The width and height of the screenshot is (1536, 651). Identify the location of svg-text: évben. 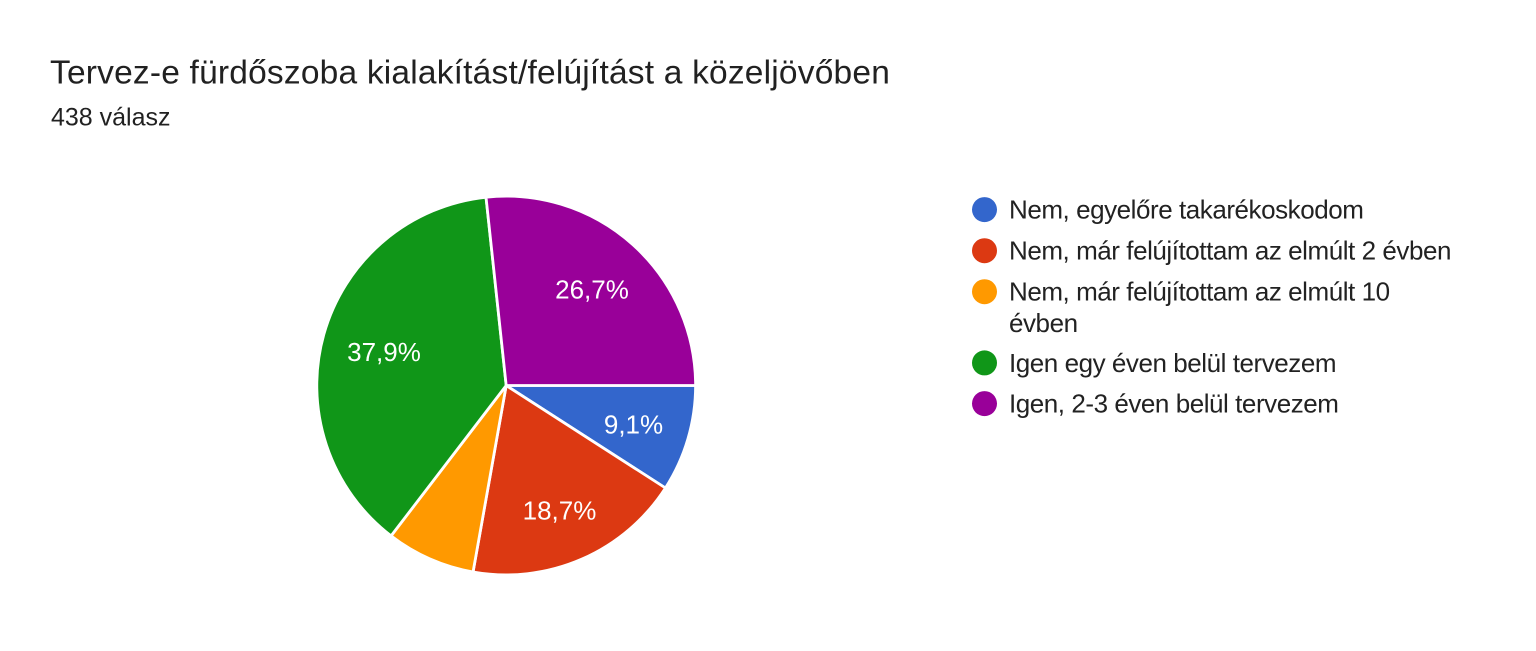
(1043, 323).